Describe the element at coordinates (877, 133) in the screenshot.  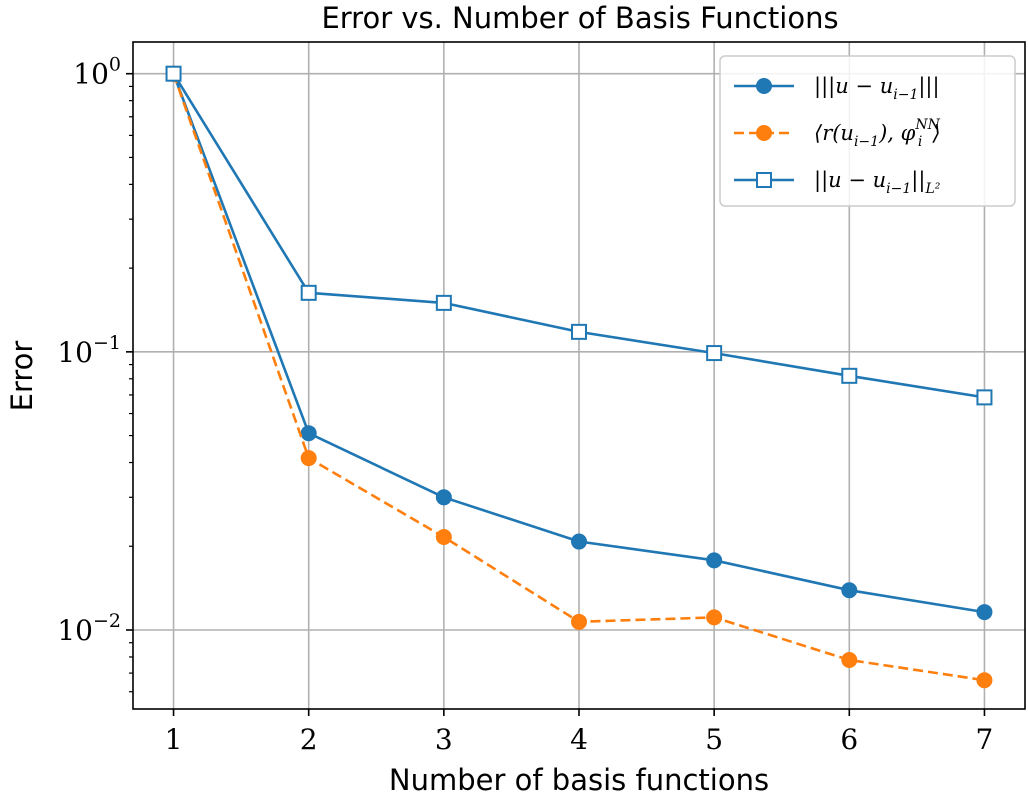
I see `legend-label: ⟨r(ui−1), φNN i ⟩` at that location.